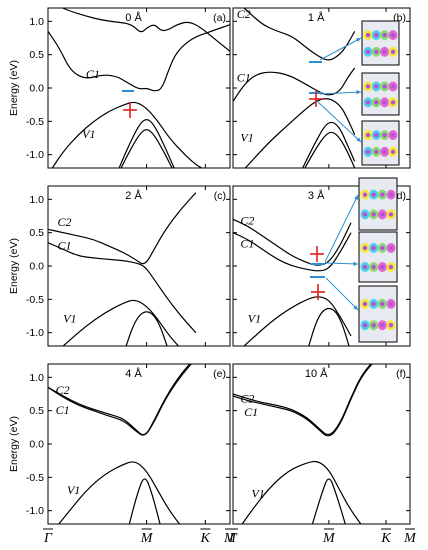 The height and width of the screenshot is (550, 428). What do you see at coordinates (205, 538) in the screenshot?
I see `x-axis-label: K` at bounding box center [205, 538].